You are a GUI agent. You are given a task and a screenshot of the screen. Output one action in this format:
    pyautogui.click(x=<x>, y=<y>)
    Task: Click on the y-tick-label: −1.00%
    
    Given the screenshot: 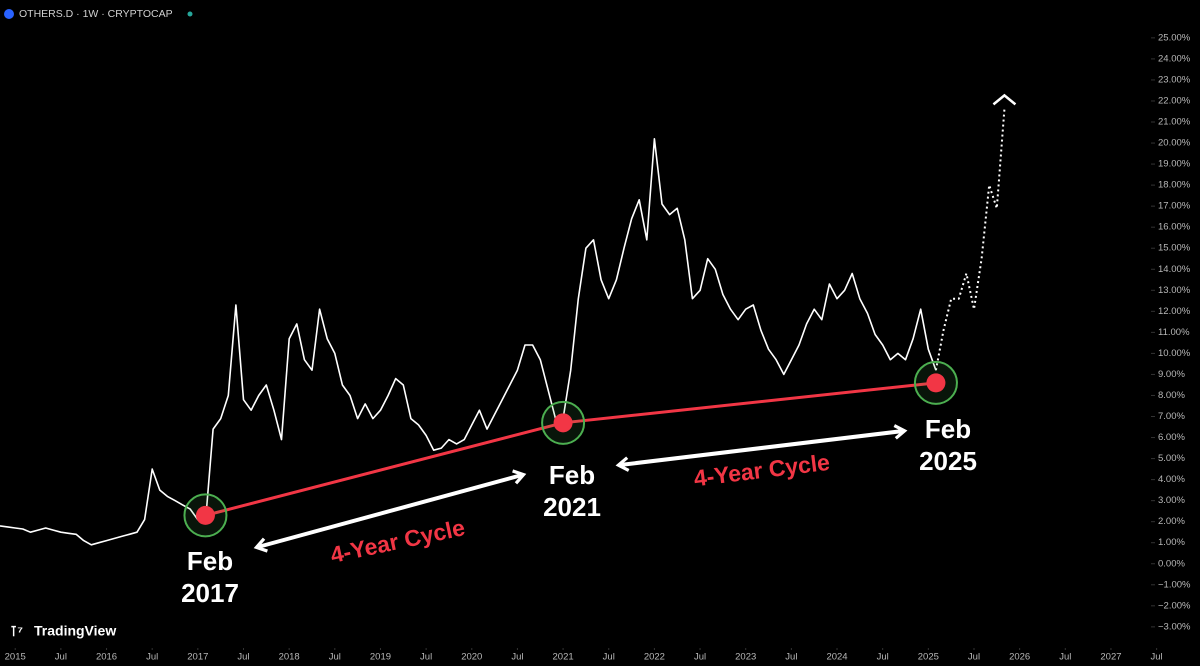 What is the action you would take?
    pyautogui.click(x=1174, y=584)
    